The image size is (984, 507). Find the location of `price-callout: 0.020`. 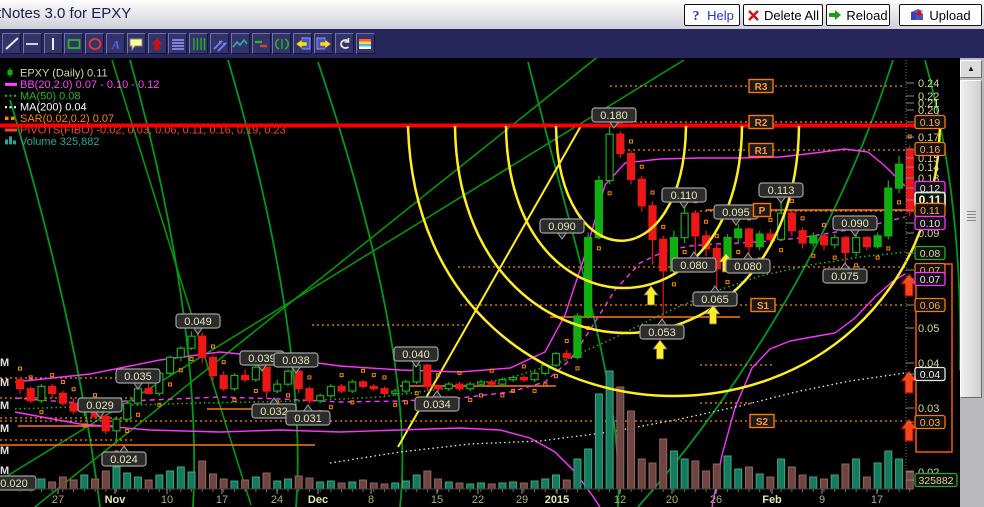

price-callout: 0.020 is located at coordinates (18, 483).